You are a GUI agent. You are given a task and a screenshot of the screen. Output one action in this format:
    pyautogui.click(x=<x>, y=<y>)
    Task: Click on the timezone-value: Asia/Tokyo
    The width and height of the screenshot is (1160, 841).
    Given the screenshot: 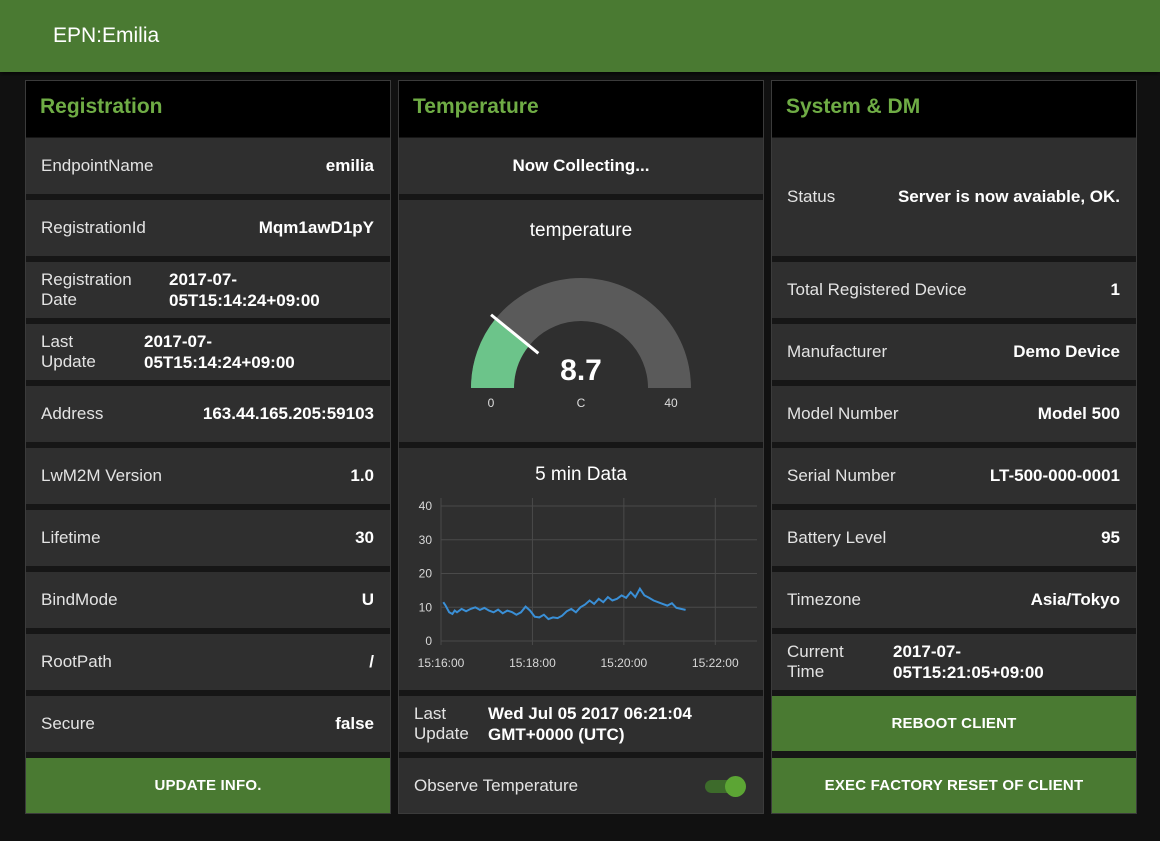 What is the action you would take?
    pyautogui.click(x=1075, y=599)
    